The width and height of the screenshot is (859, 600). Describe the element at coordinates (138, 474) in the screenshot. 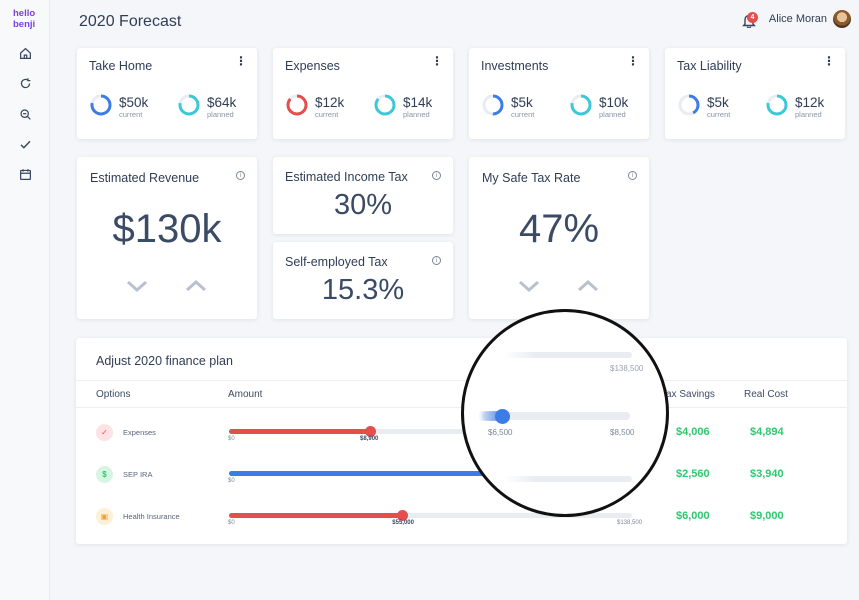

I see `row-label: SEP IRA` at that location.